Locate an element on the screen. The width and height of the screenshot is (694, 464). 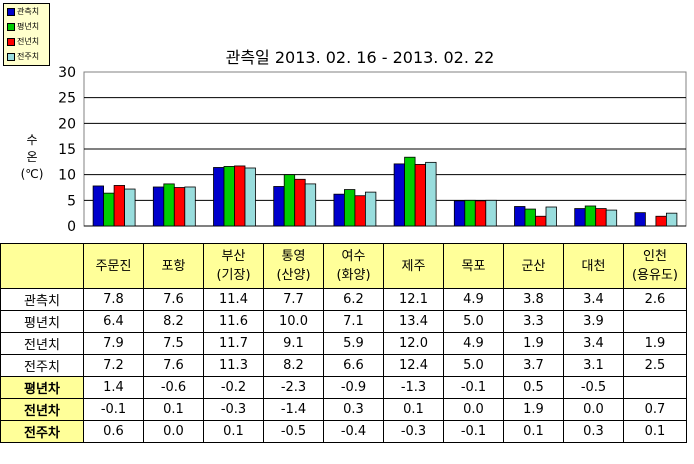
table-cell: 0.3 is located at coordinates (593, 431).